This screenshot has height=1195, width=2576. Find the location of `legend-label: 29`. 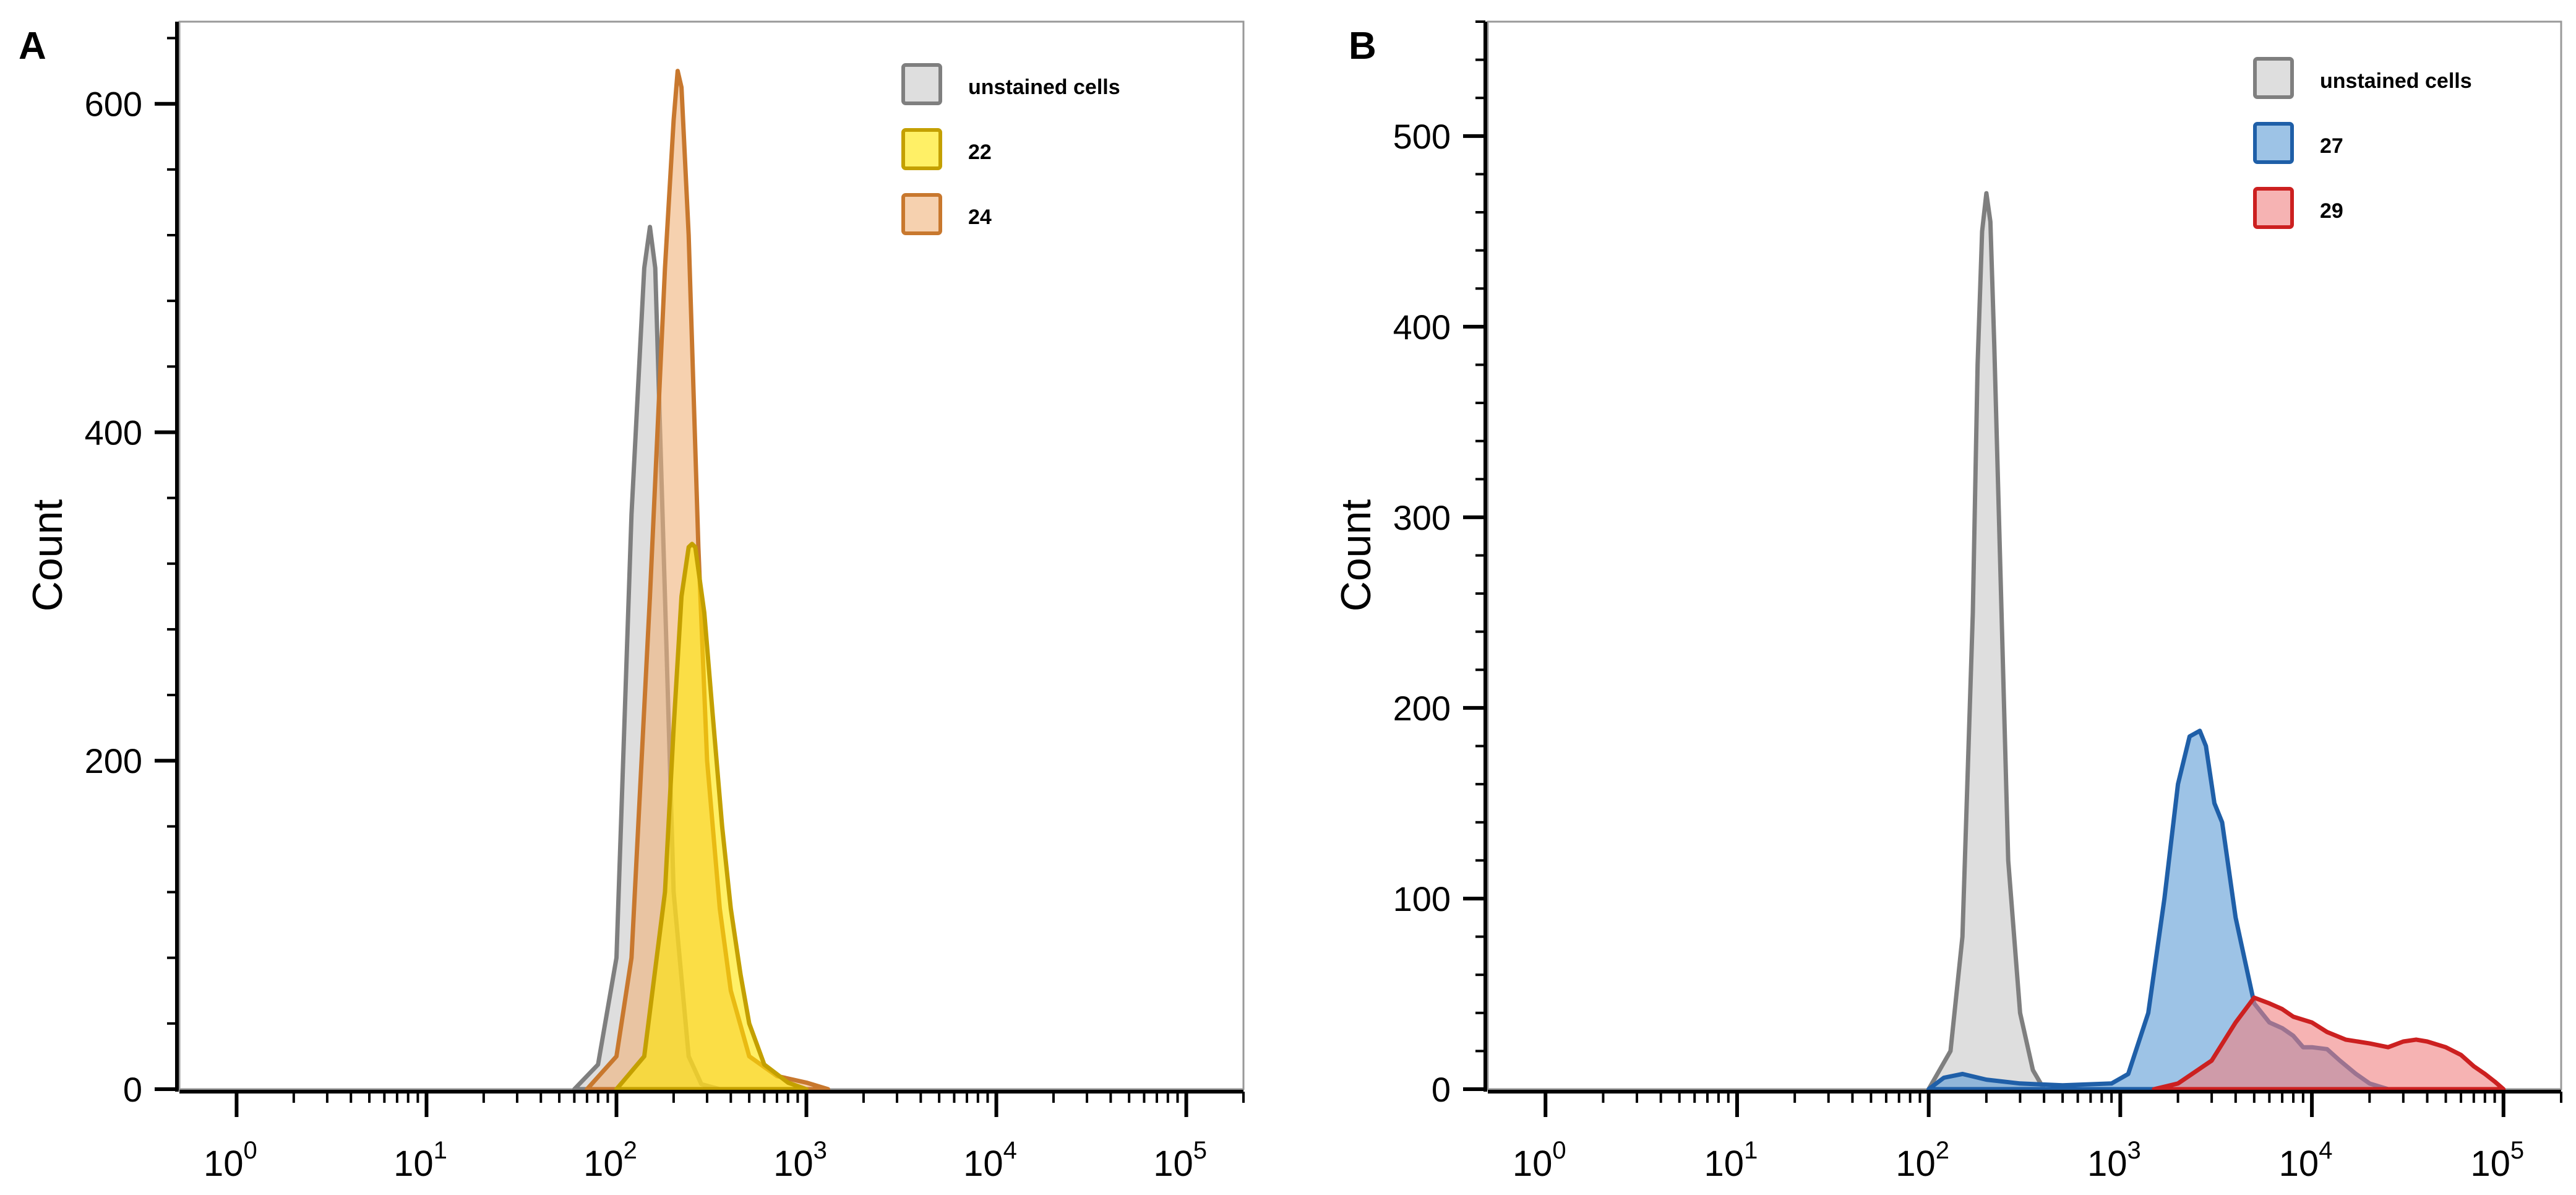

legend-label: 29 is located at coordinates (2331, 211).